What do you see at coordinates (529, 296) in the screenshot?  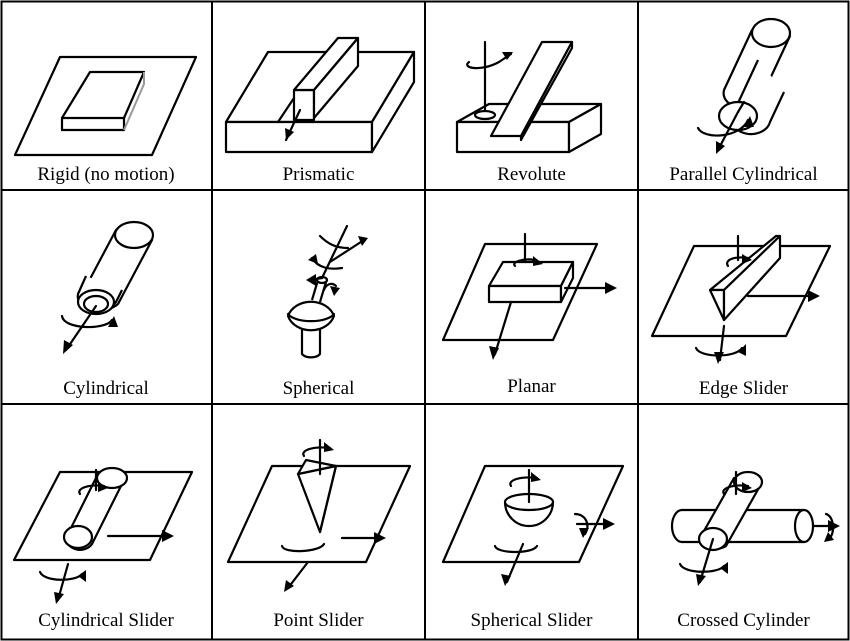 I see `planar-joint-icon` at bounding box center [529, 296].